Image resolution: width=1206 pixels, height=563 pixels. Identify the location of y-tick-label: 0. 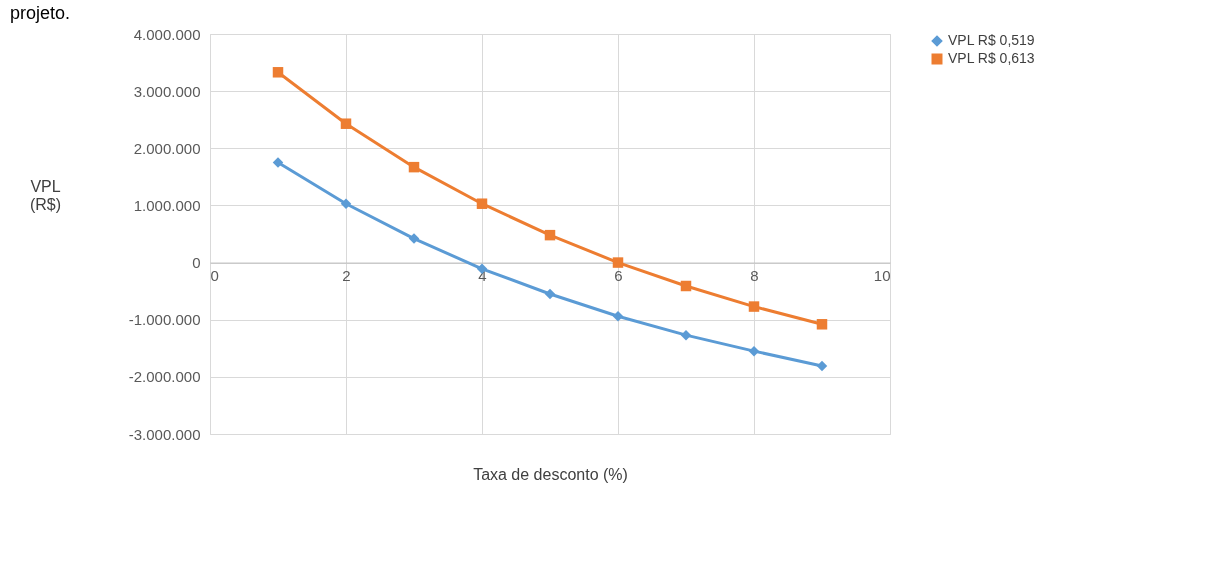
(196, 263).